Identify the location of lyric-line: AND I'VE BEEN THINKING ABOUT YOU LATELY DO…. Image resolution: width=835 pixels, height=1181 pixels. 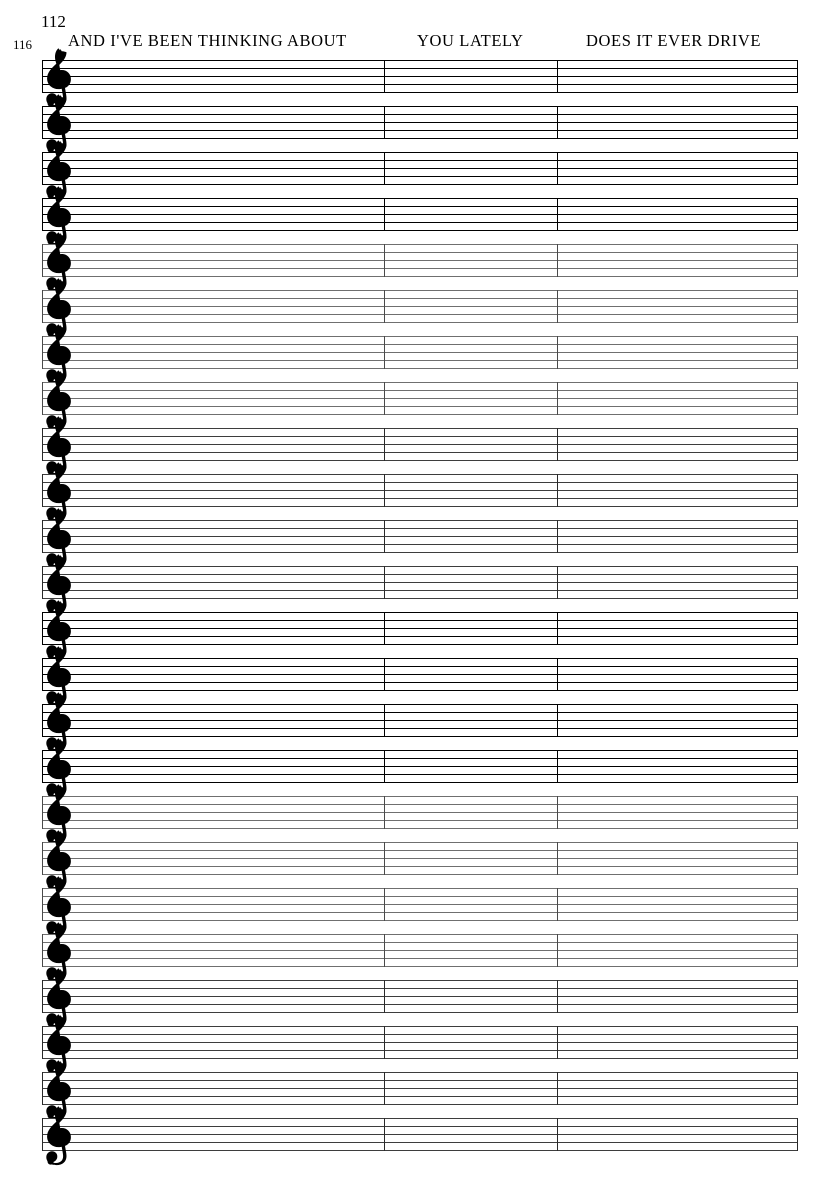
(438, 42).